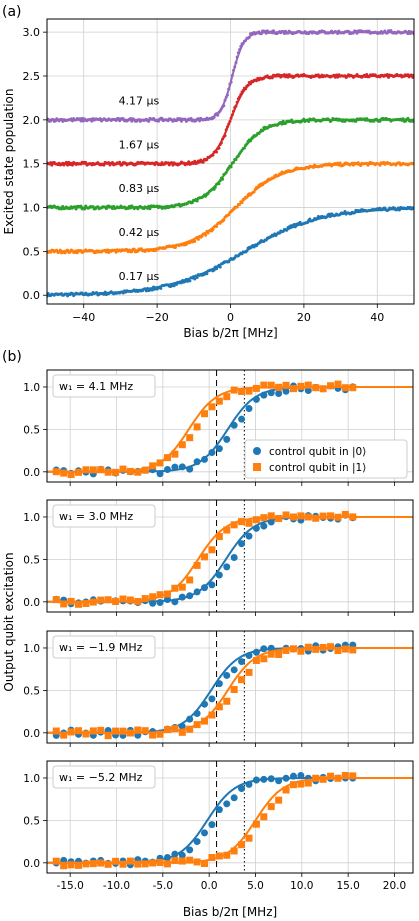 The width and height of the screenshot is (419, 921). What do you see at coordinates (31, 864) in the screenshot?
I see `y-tick-label: 0.0` at bounding box center [31, 864].